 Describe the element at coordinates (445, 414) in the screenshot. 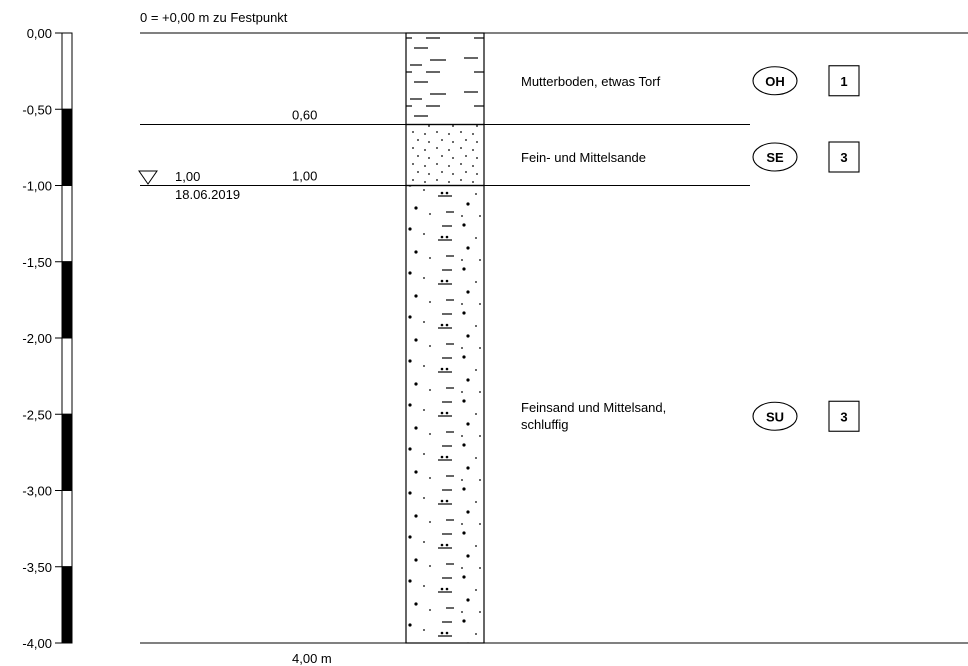

I see `soil-layer-su` at that location.